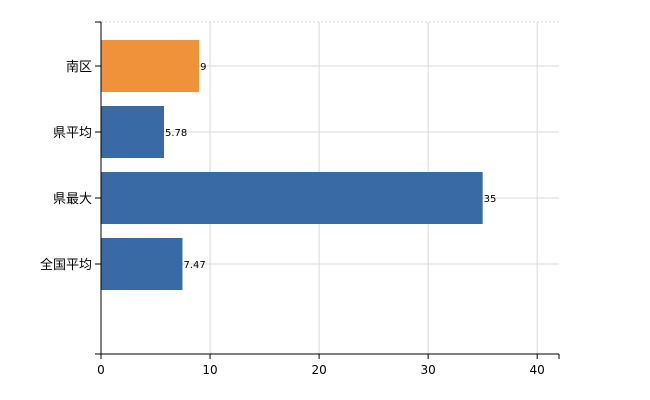  What do you see at coordinates (537, 370) in the screenshot?
I see `x-tick-label-4: 40` at bounding box center [537, 370].